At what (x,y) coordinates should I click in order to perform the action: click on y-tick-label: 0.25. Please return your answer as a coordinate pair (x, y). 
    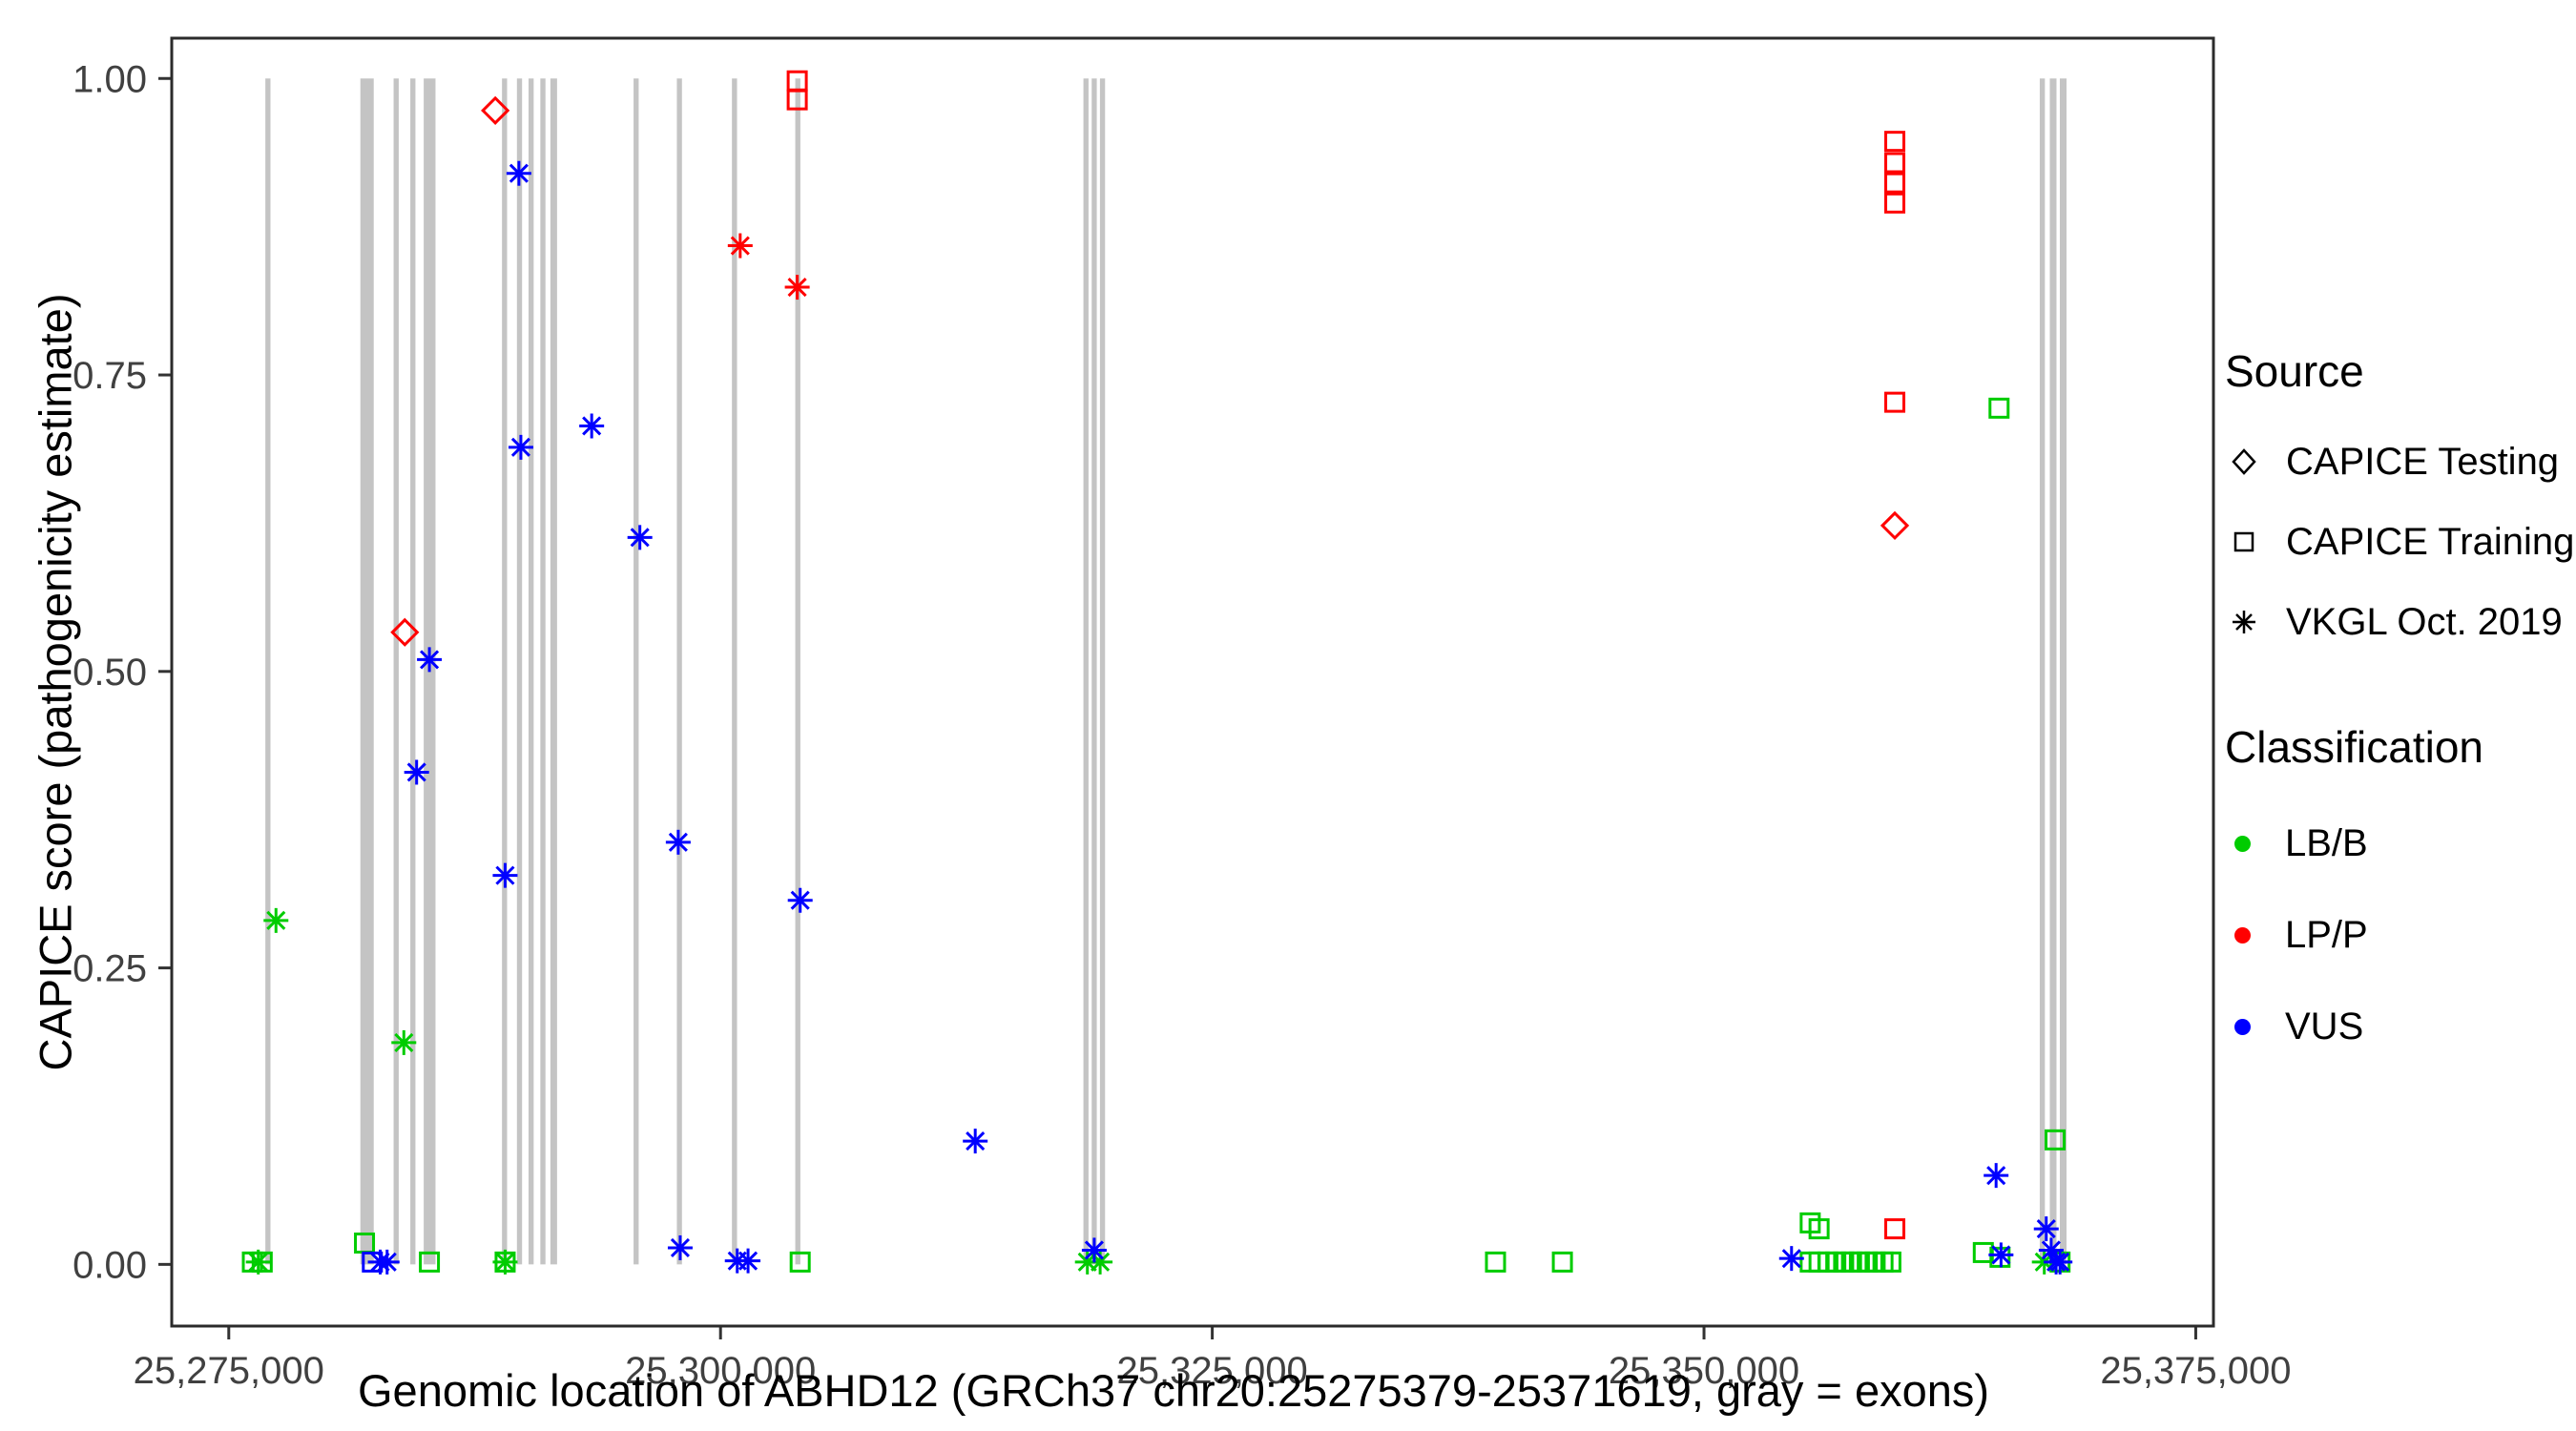
    Looking at the image, I should click on (110, 969).